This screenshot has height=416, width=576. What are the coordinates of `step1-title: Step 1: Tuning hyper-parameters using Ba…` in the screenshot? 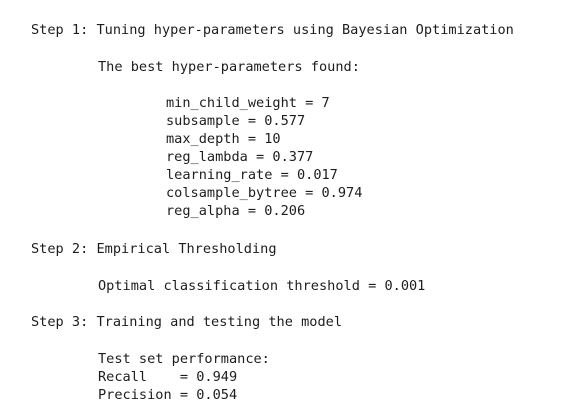 It's located at (272, 30).